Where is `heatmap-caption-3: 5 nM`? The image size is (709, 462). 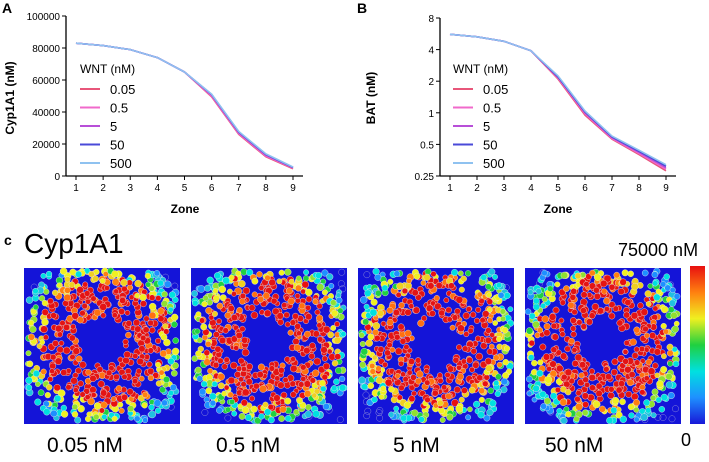 heatmap-caption-3: 5 nM is located at coordinates (416, 445).